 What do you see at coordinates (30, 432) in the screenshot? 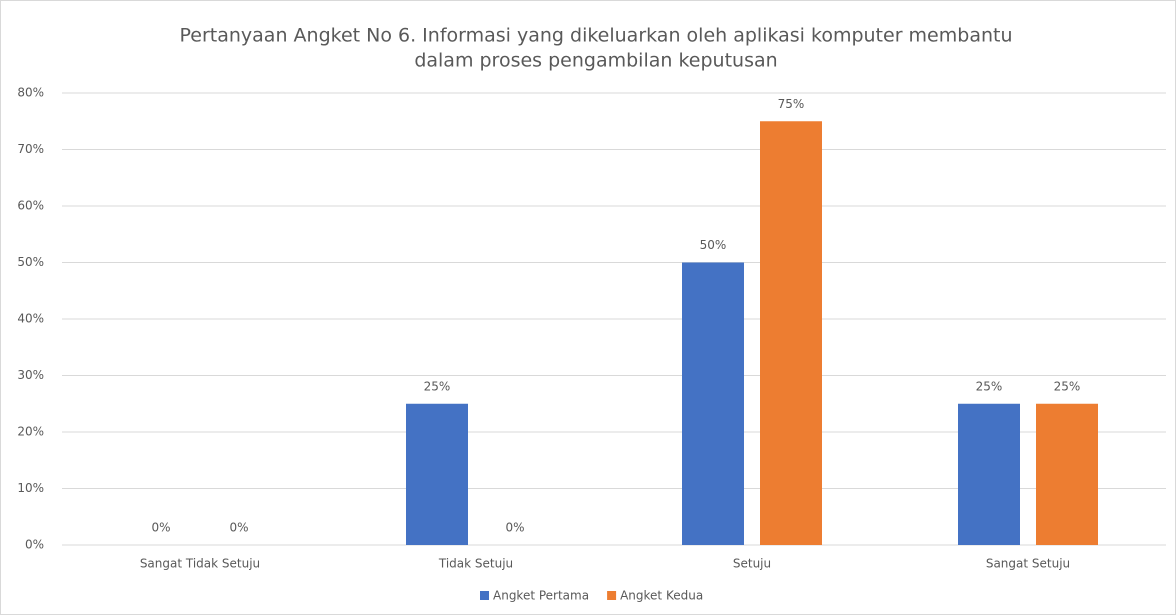
I see `y-tick-label: 20%` at bounding box center [30, 432].